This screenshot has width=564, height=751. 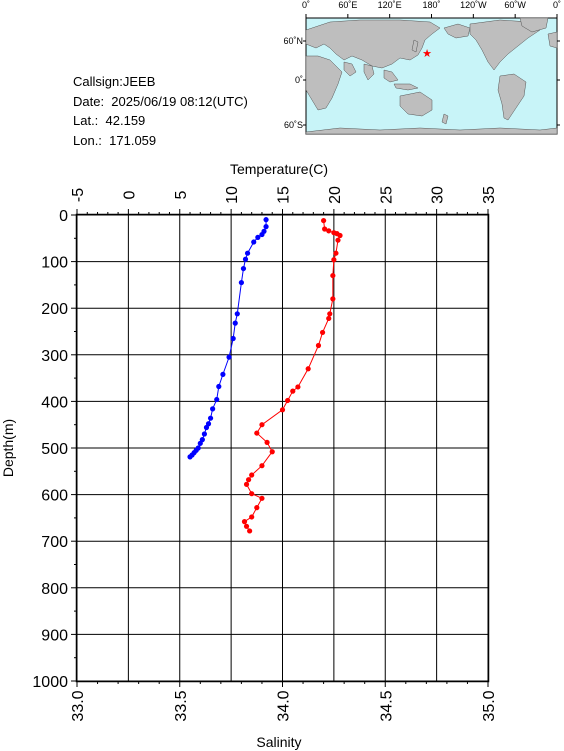 I want to click on depth-tick-label: 1000, so click(x=50, y=682).